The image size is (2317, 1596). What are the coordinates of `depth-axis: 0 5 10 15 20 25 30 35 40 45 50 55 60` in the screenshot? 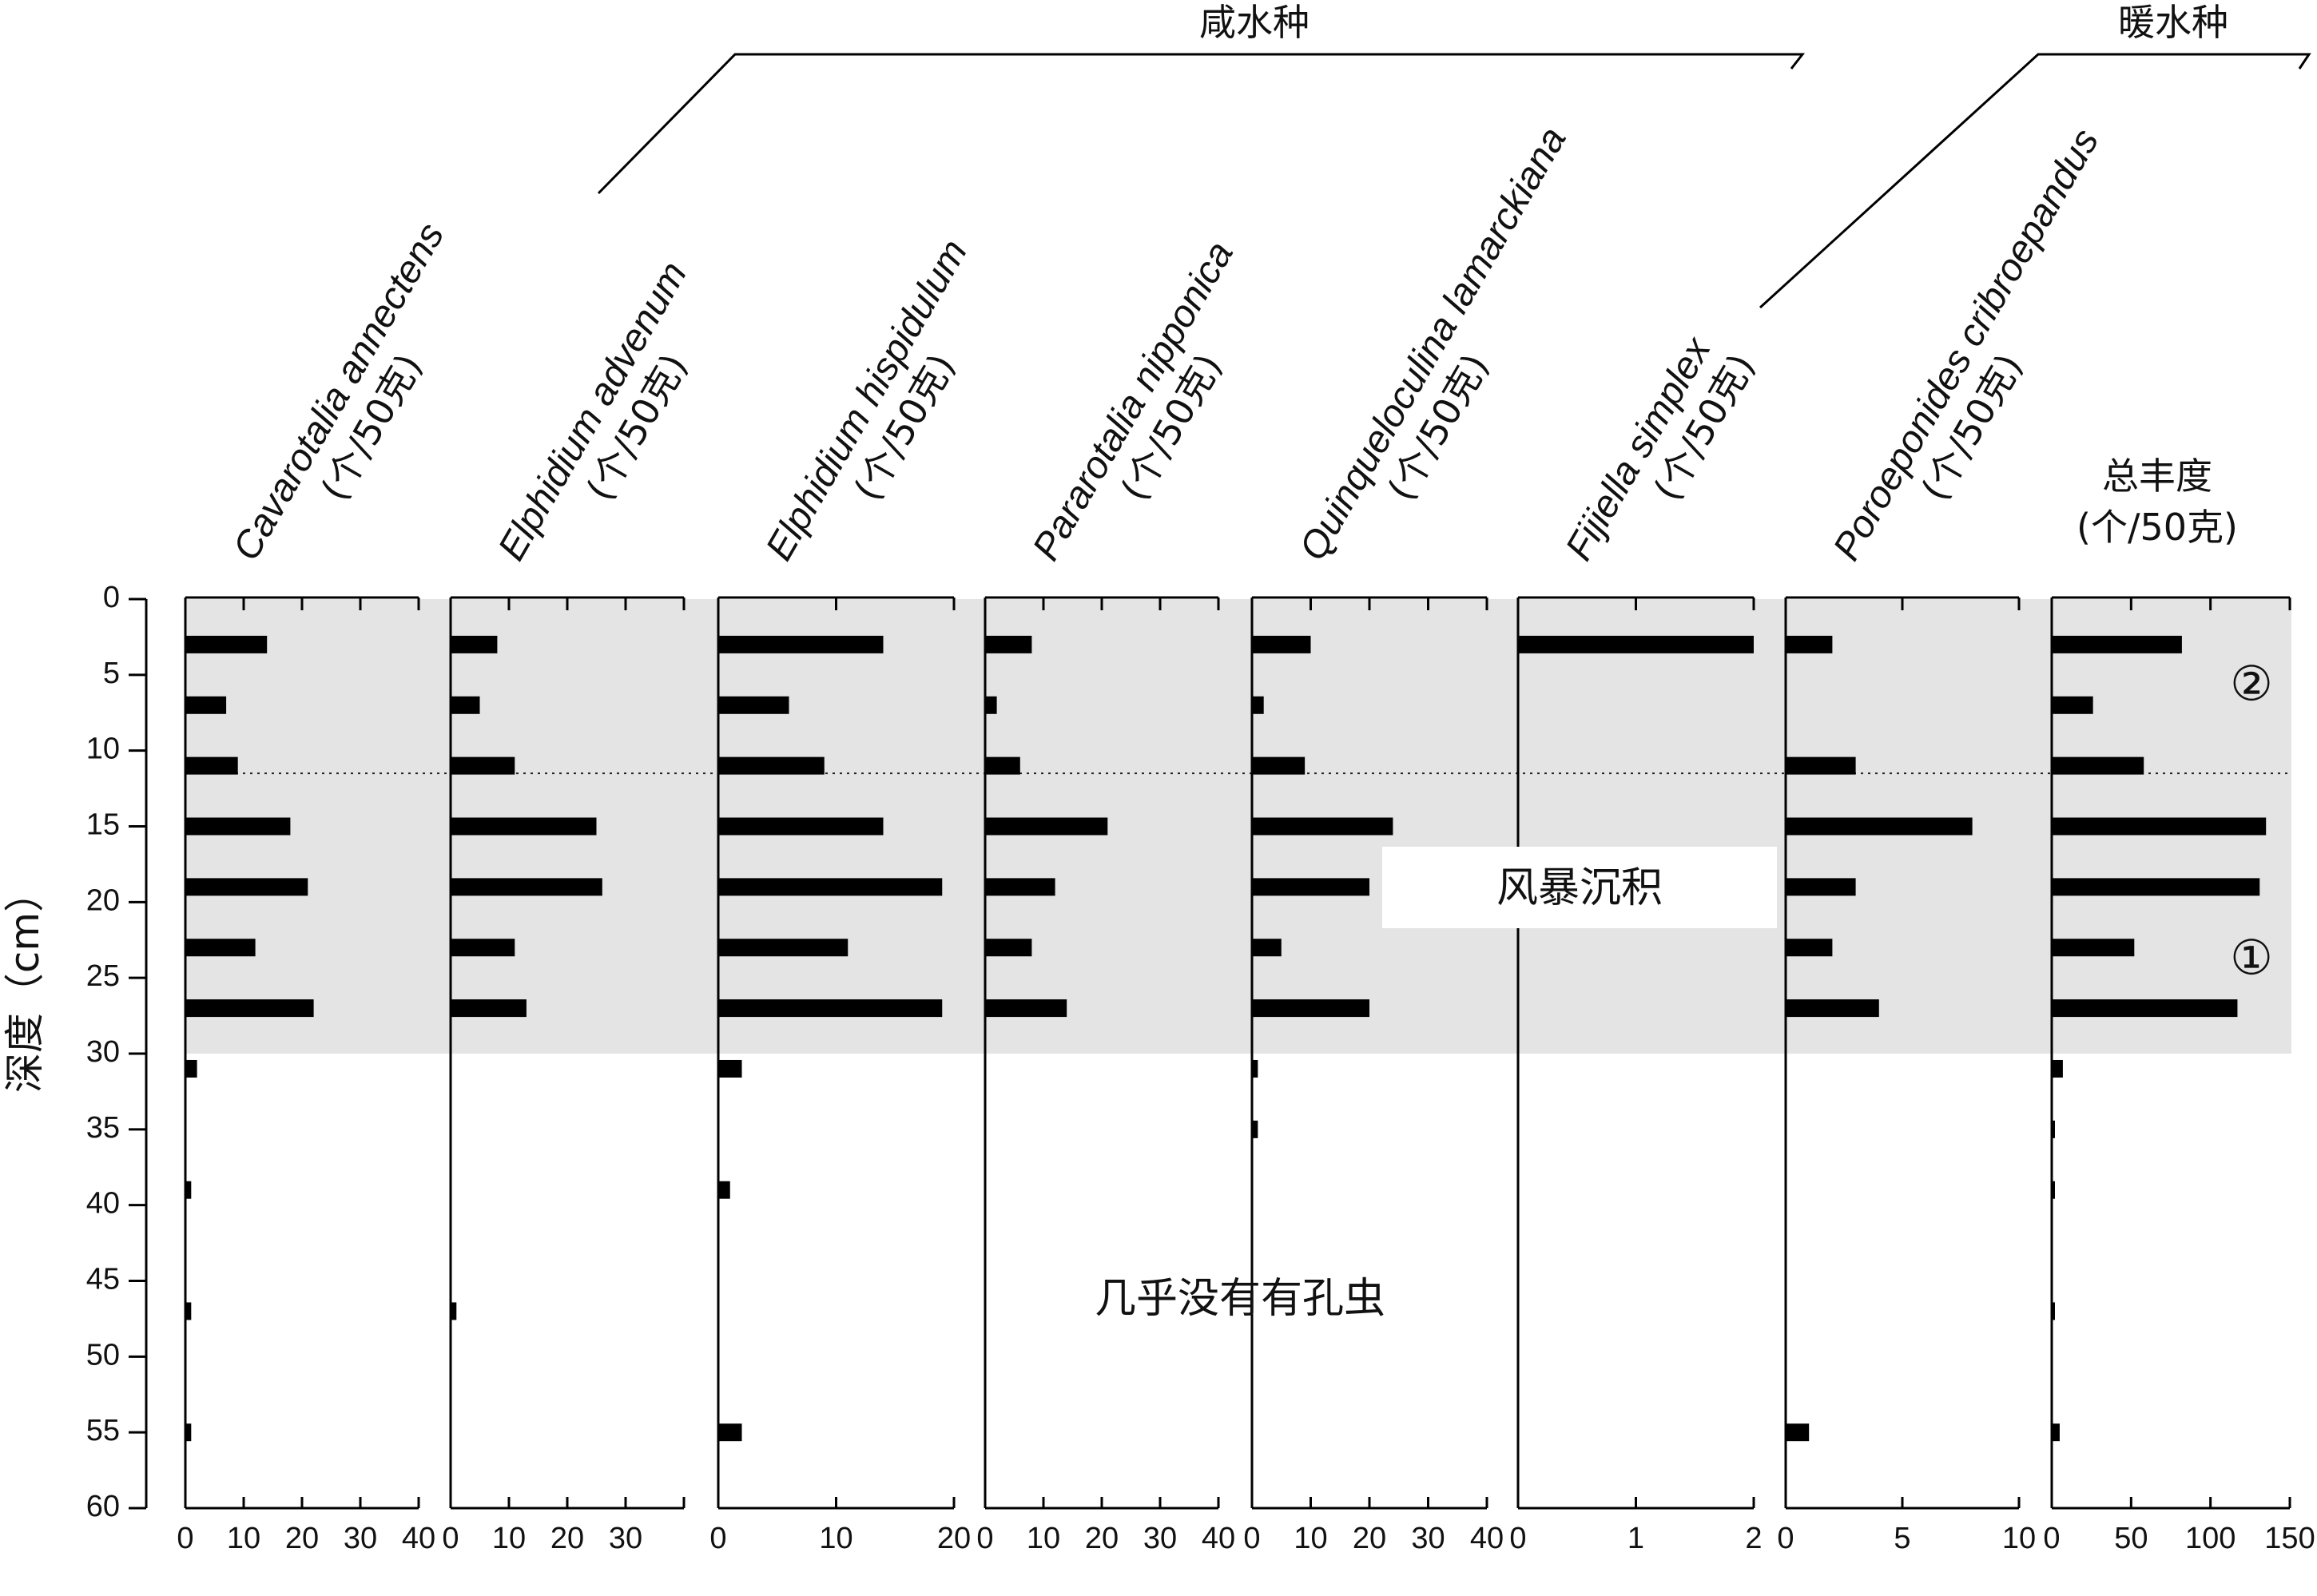 It's located at (117, 1052).